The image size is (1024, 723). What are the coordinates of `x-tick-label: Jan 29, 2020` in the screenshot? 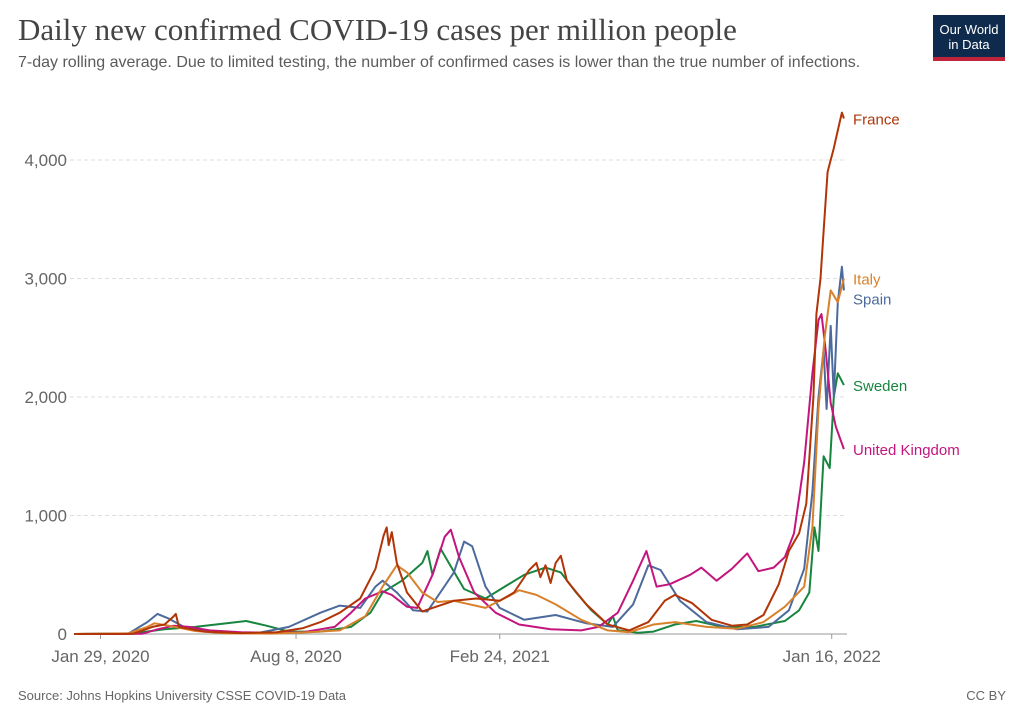 It's located at (100, 656).